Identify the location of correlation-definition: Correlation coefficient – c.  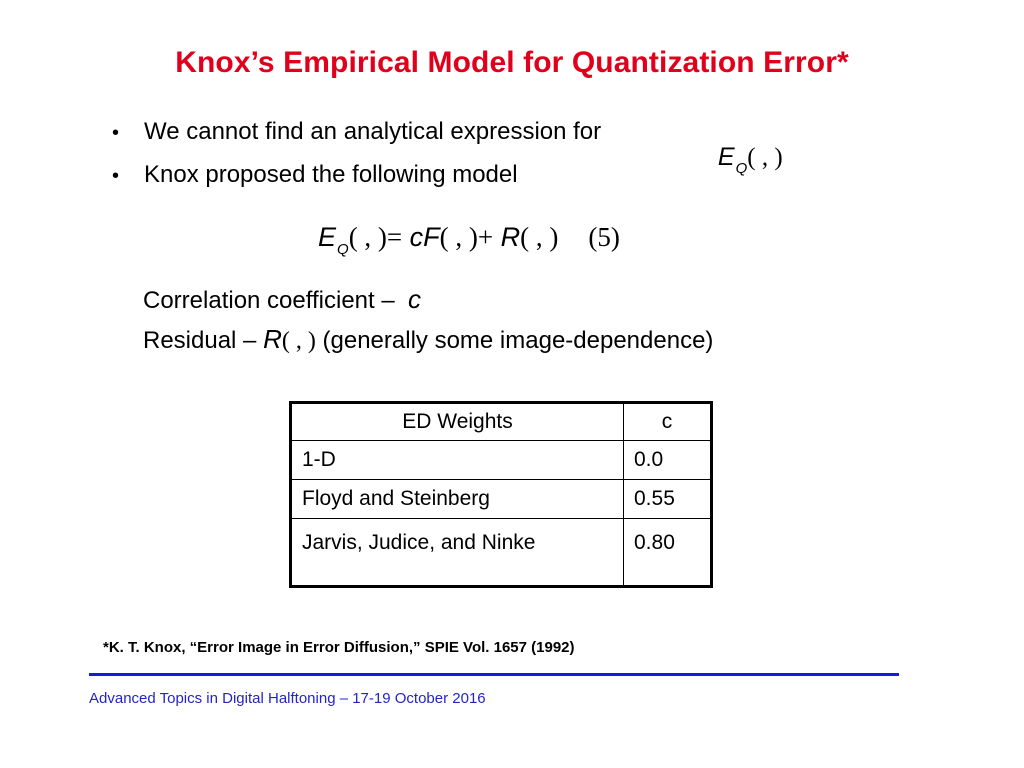
(282, 299).